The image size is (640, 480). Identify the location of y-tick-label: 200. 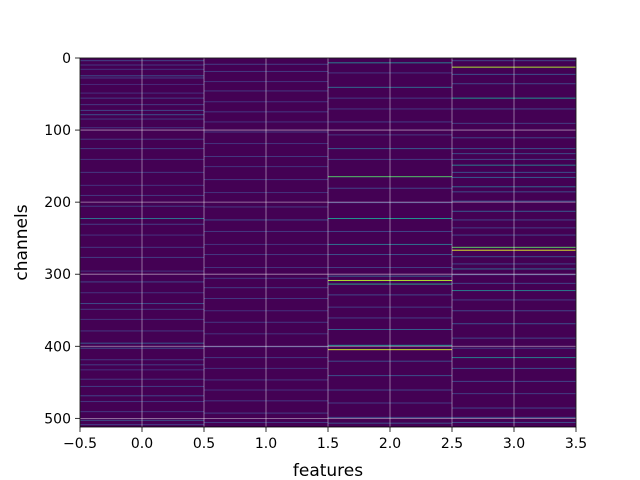
(57, 203).